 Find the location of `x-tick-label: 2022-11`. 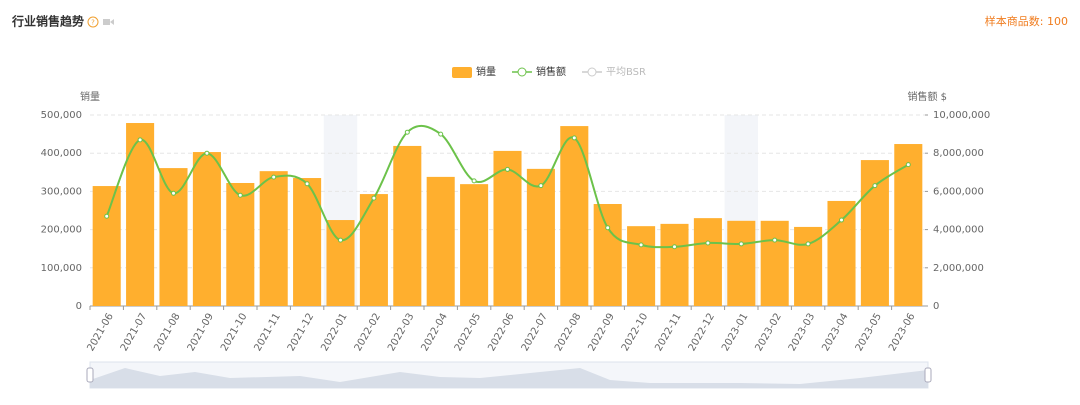

x-tick-label: 2022-11 is located at coordinates (668, 333).